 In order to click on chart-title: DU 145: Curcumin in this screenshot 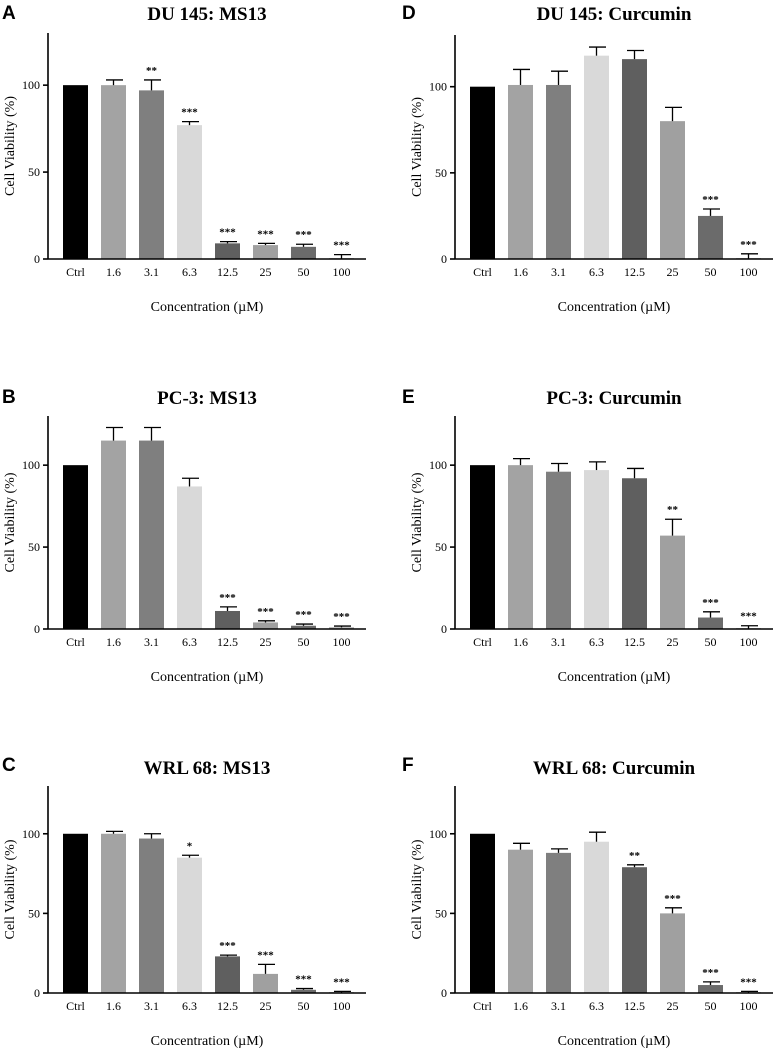, I will do `click(614, 14)`.